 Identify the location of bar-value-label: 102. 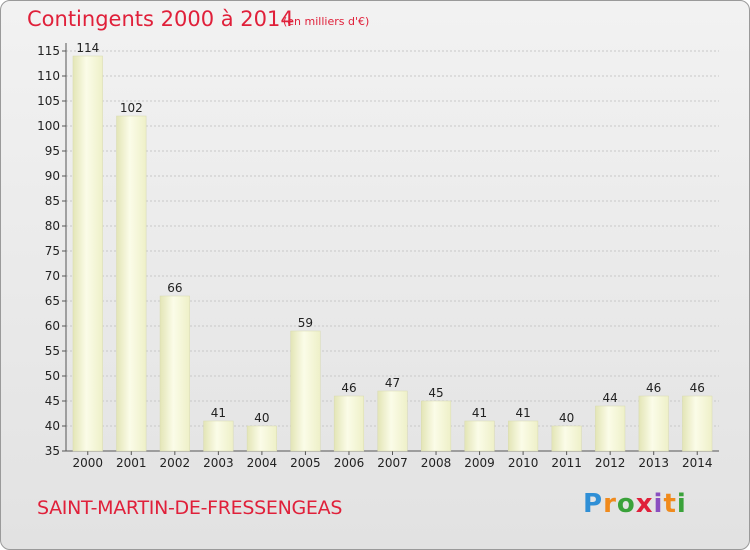
(131, 108).